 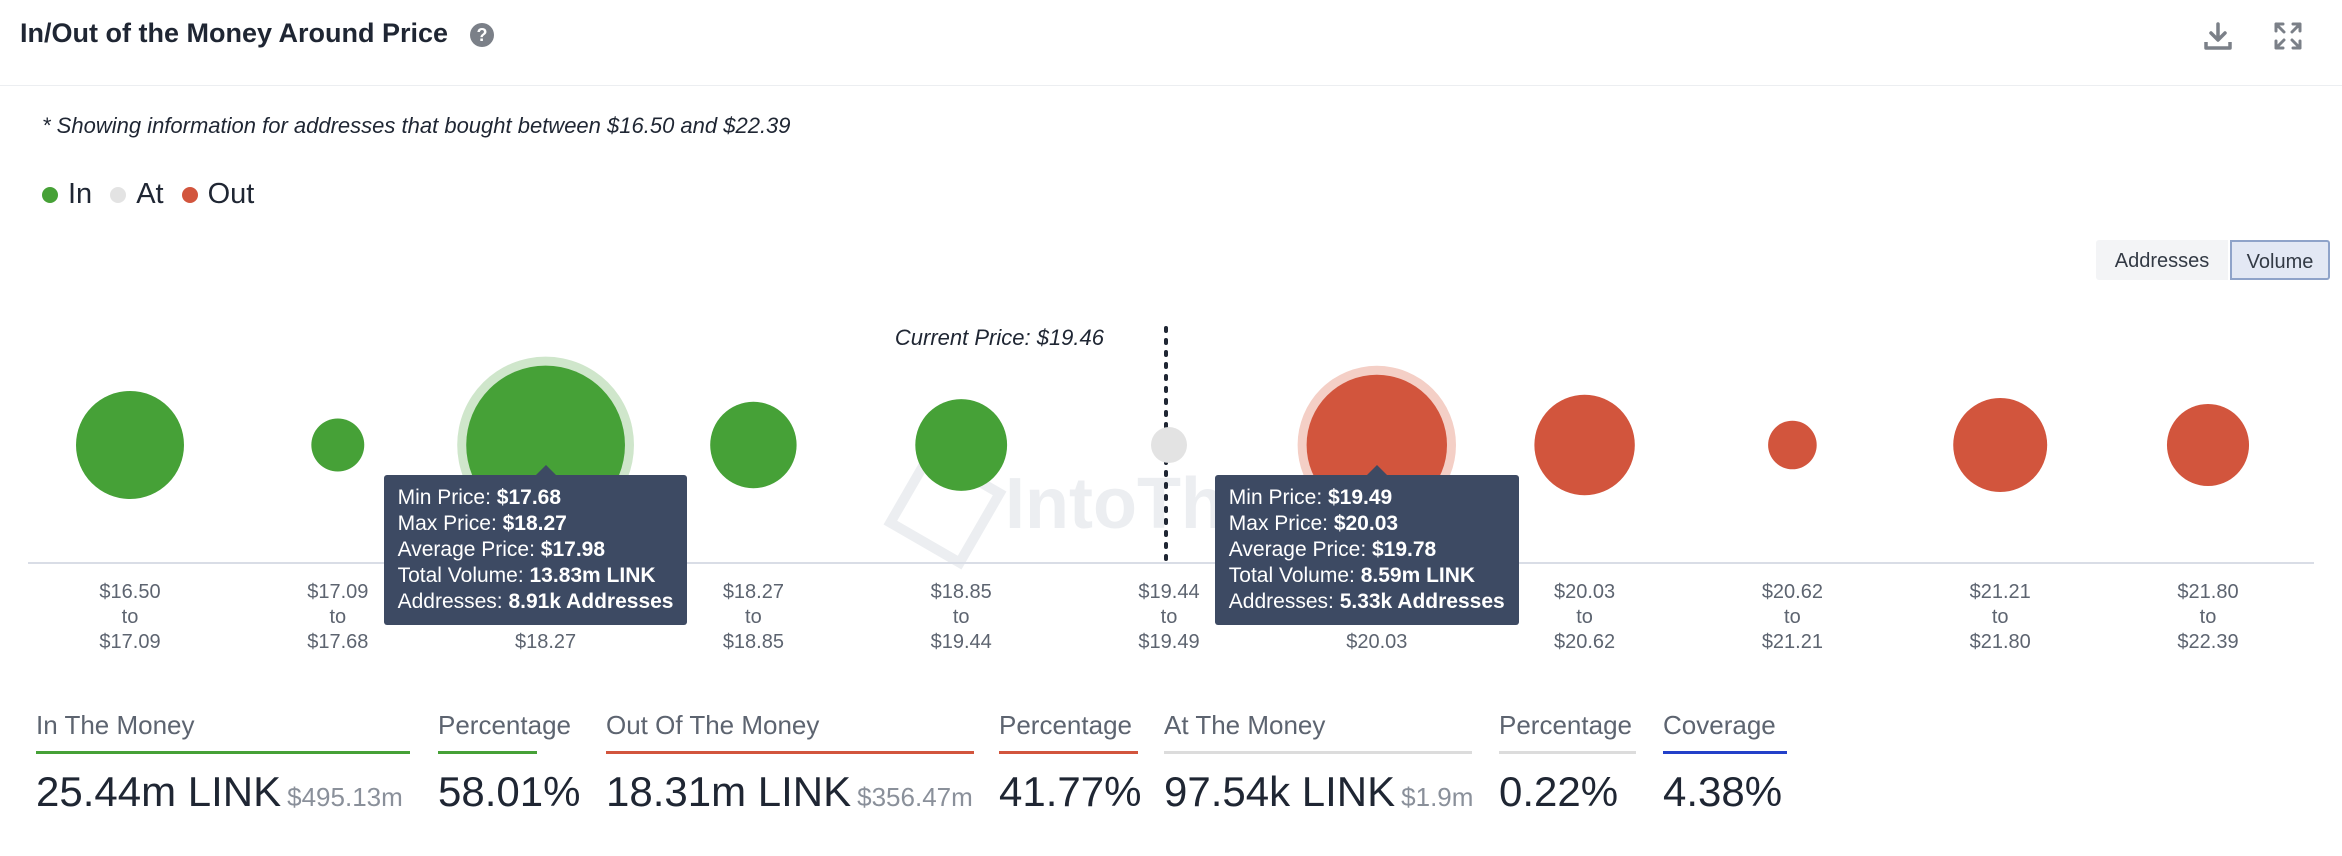 I want to click on stat-main-value: 0.22%, so click(x=1559, y=791).